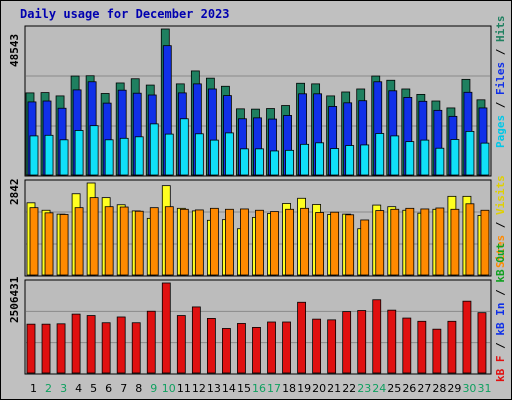  What do you see at coordinates (304, 388) in the screenshot?
I see `day-label: 19` at bounding box center [304, 388].